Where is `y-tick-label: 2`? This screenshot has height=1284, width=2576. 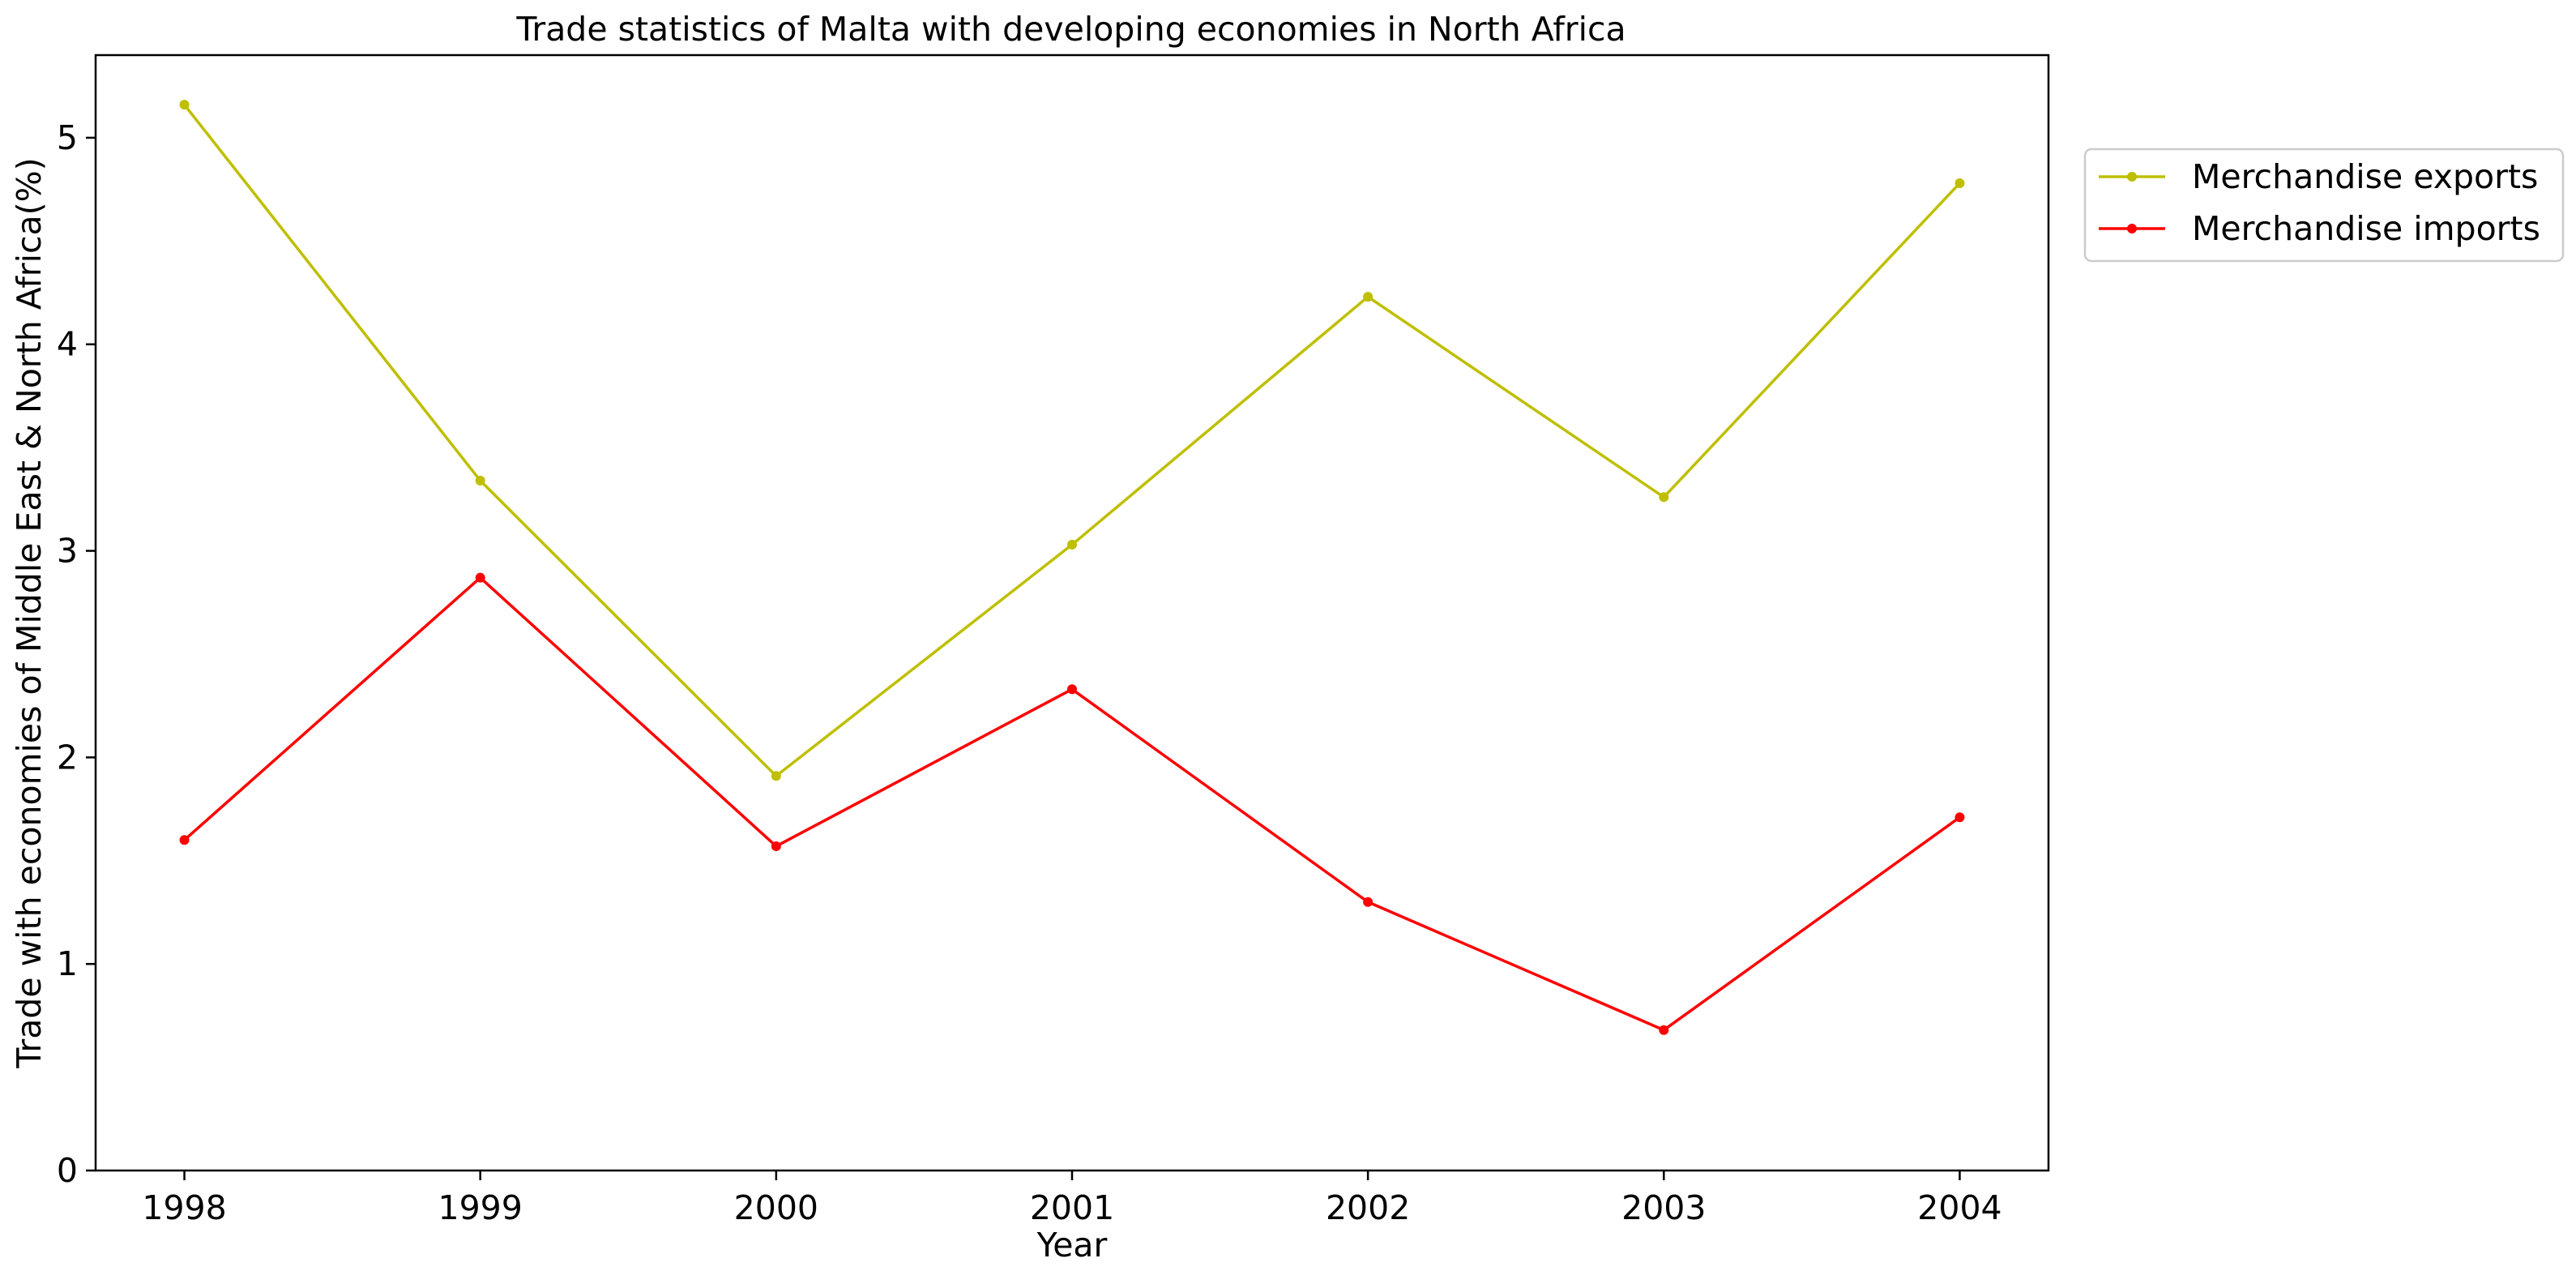 y-tick-label: 2 is located at coordinates (67, 757).